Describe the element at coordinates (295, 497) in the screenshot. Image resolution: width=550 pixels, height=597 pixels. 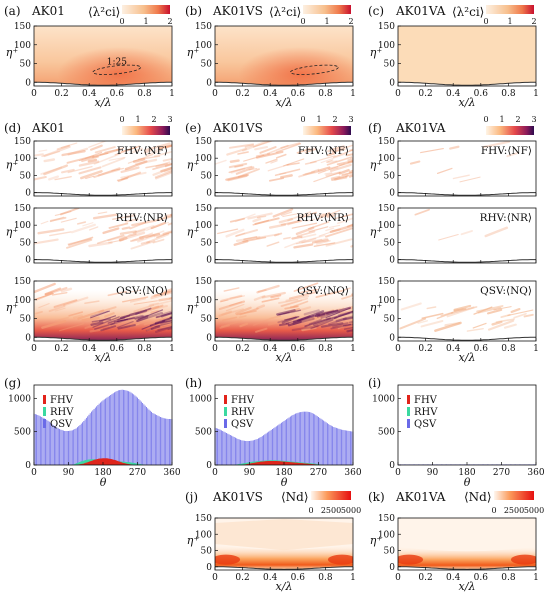
I see `colorbar-label: ⟨Nd⟩` at that location.